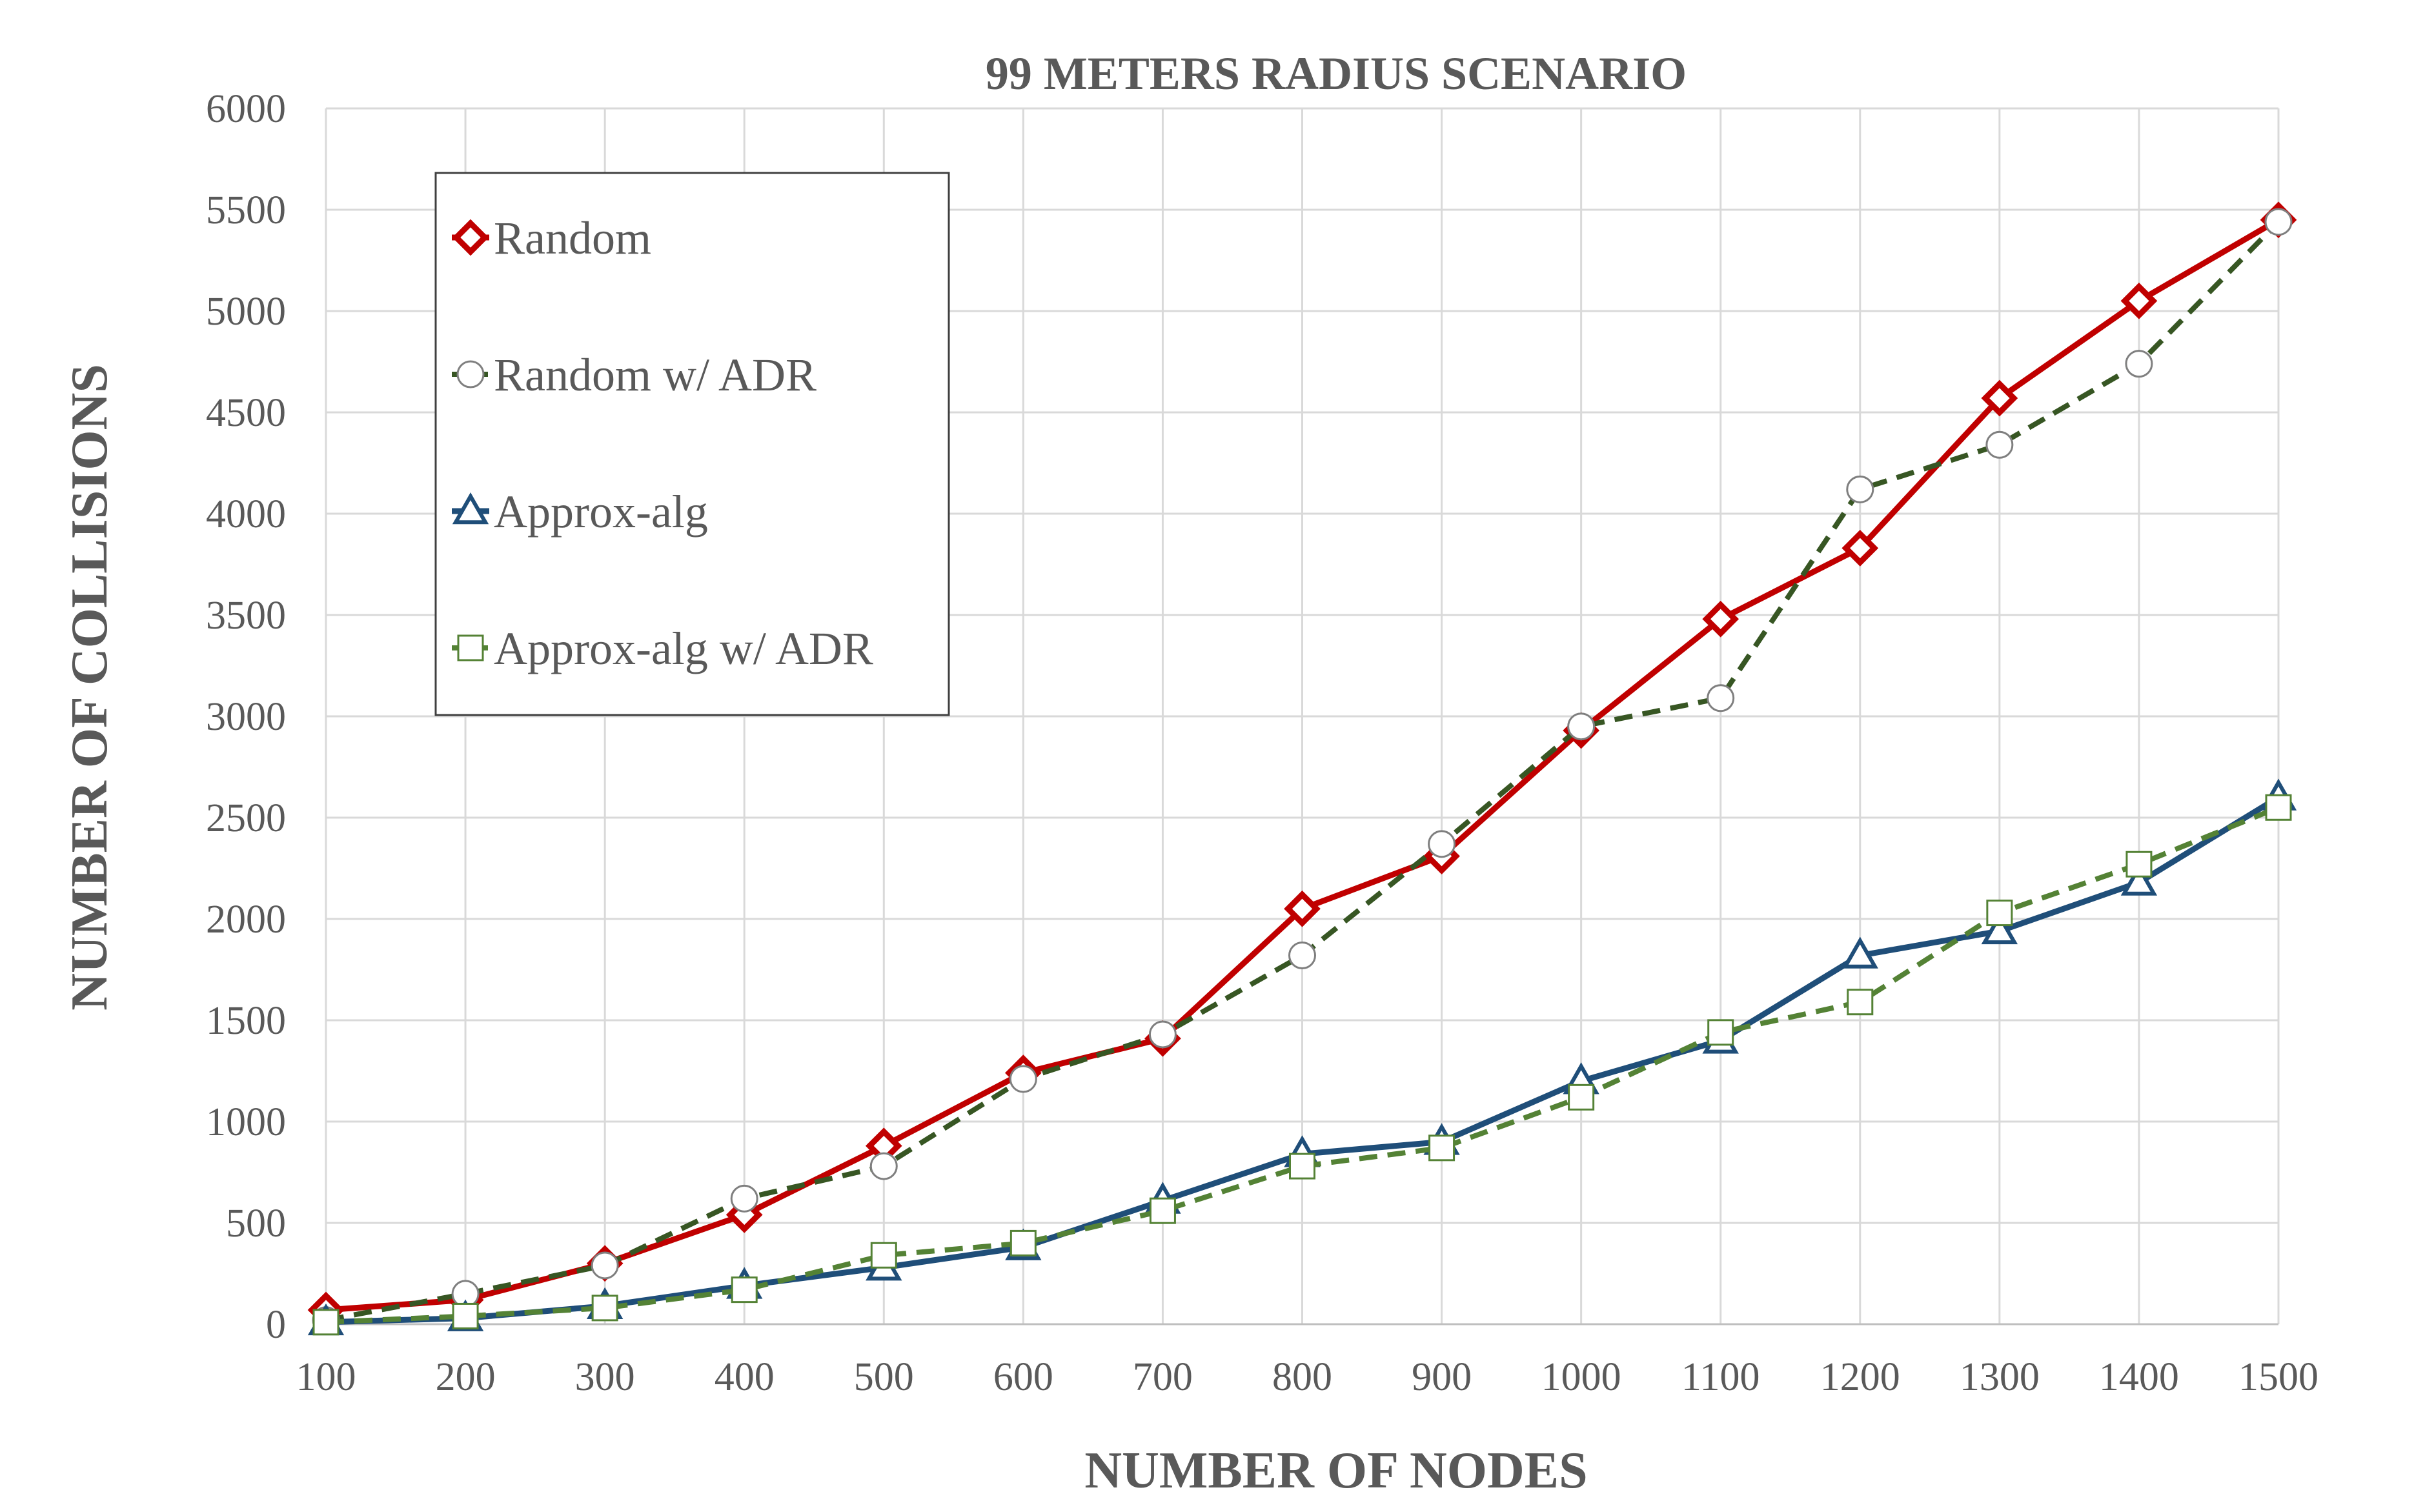 This screenshot has height=1512, width=2414. I want to click on x-tick-label: 300, so click(605, 1377).